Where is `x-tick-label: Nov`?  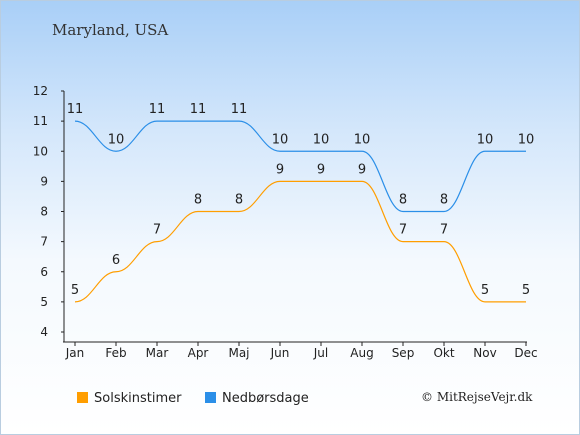
x-tick-label: Nov is located at coordinates (484, 353).